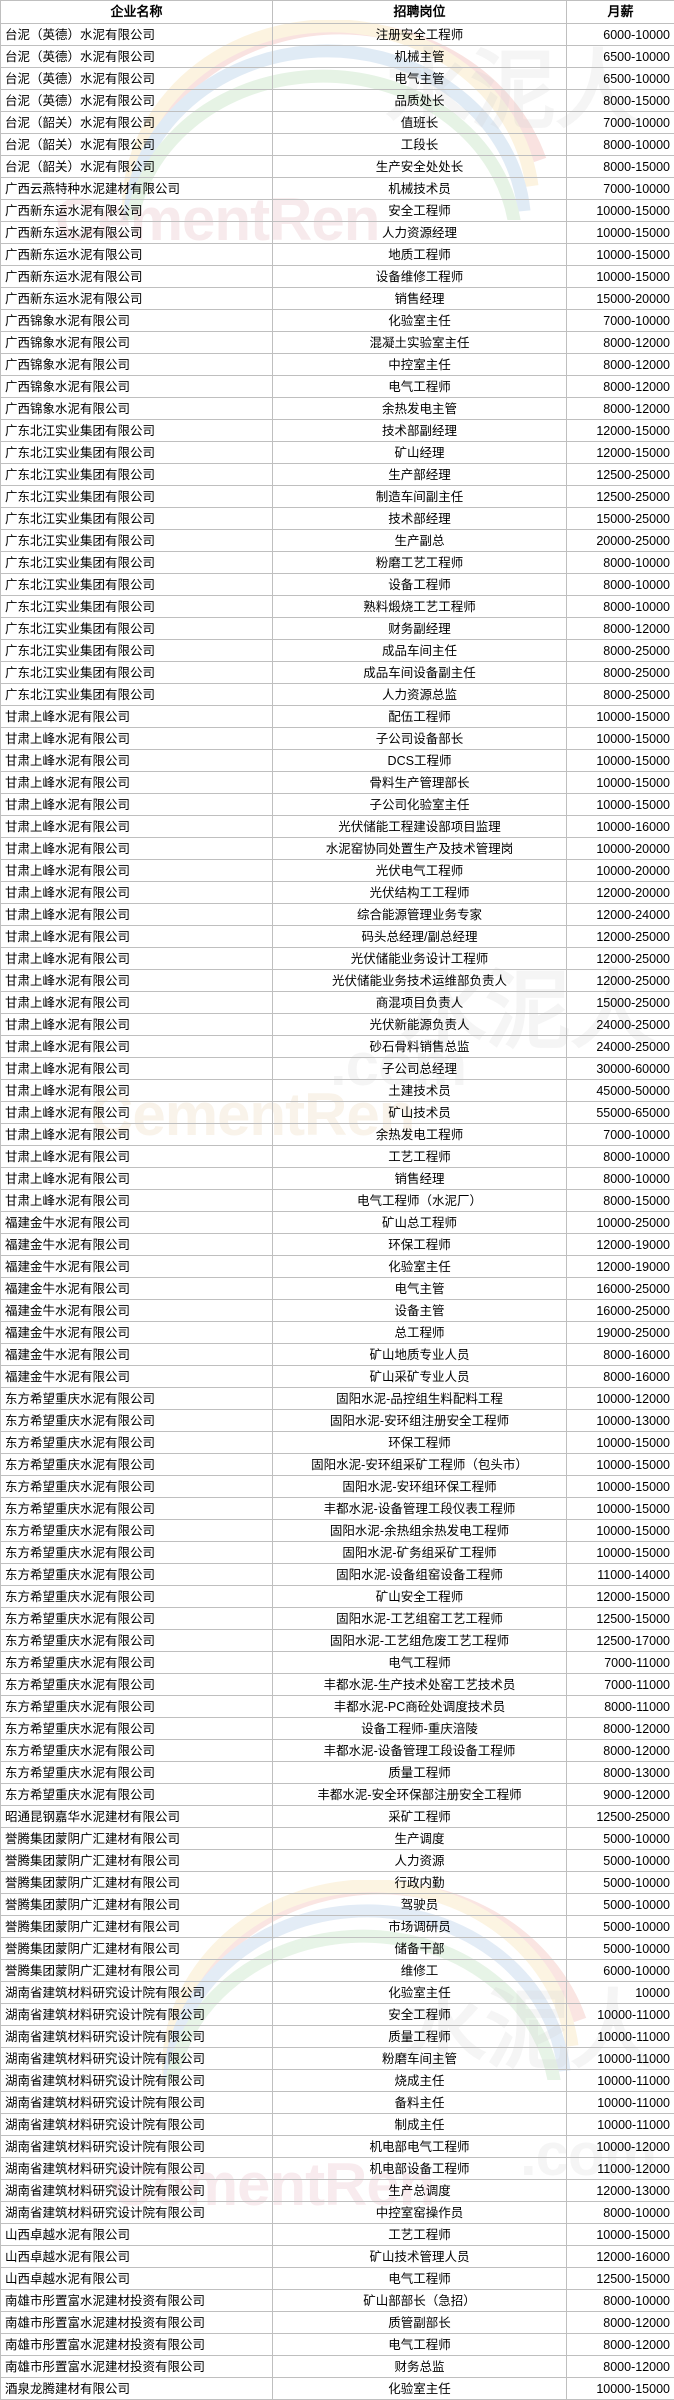  What do you see at coordinates (620, 1927) in the screenshot?
I see `cell-salary: 5000-10000` at bounding box center [620, 1927].